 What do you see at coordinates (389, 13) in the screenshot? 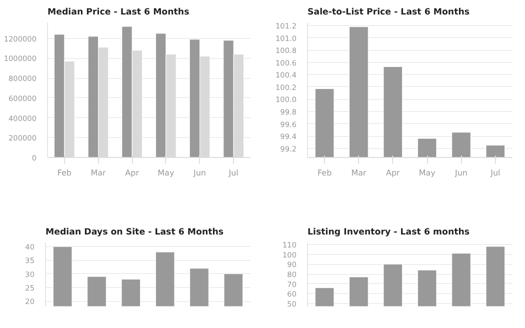
I see `chart-title: Sale-to-List Price - Last 6 Months` at bounding box center [389, 13].